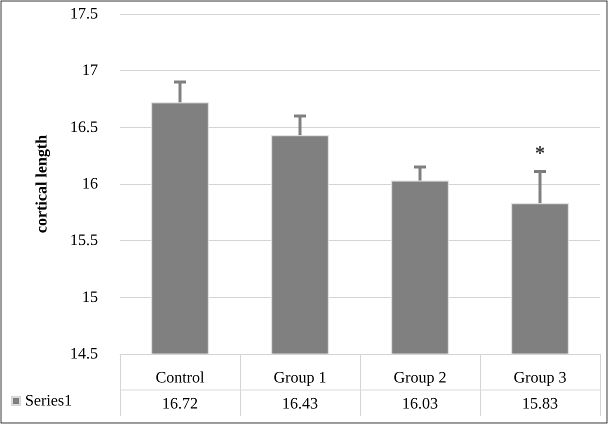 This screenshot has width=608, height=424. What do you see at coordinates (90, 297) in the screenshot?
I see `y-tick-label: 15` at bounding box center [90, 297].